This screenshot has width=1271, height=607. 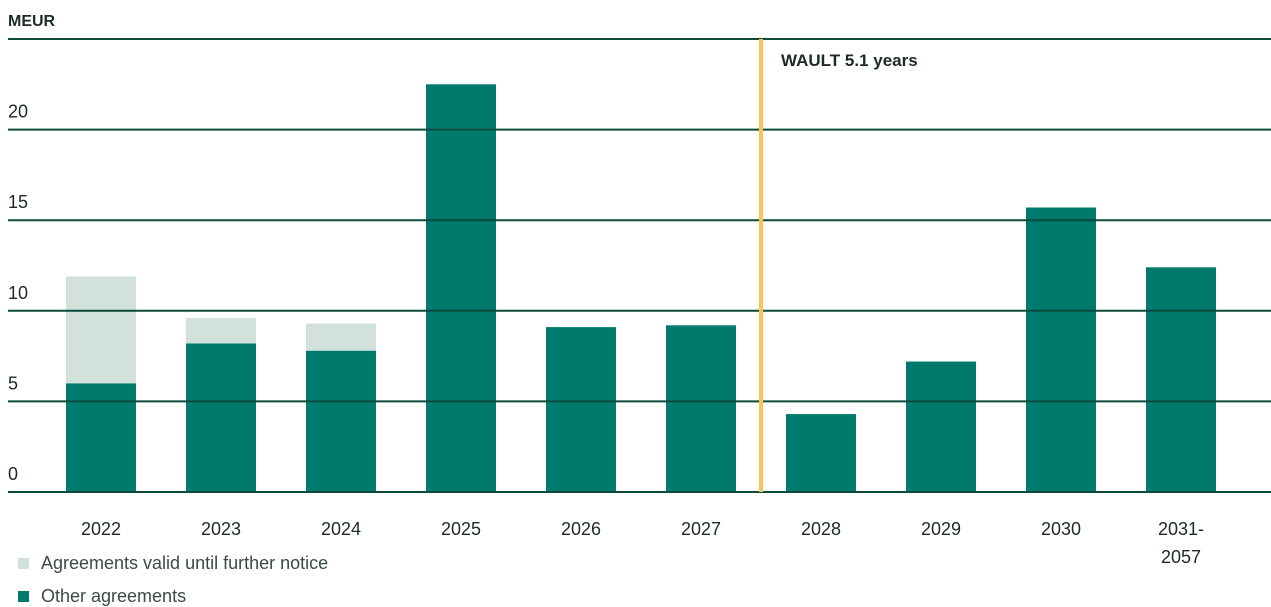 I want to click on legend-item: Other agreements, so click(x=102, y=596).